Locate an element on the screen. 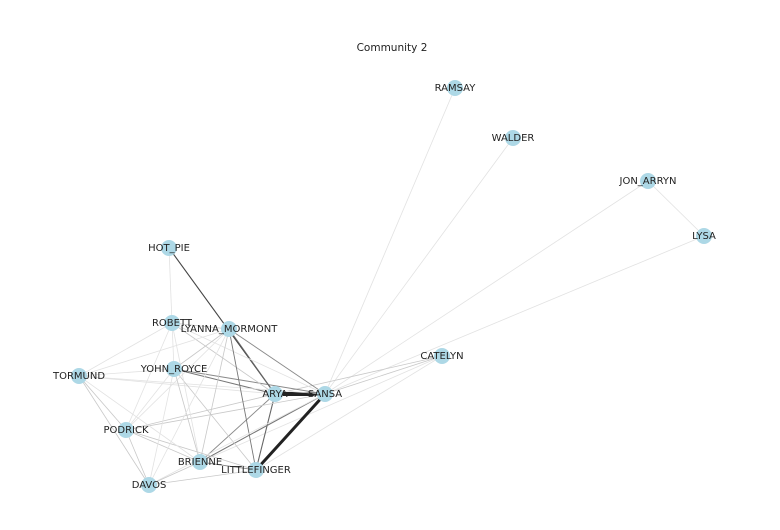  node-label: DAVOS is located at coordinates (149, 485).